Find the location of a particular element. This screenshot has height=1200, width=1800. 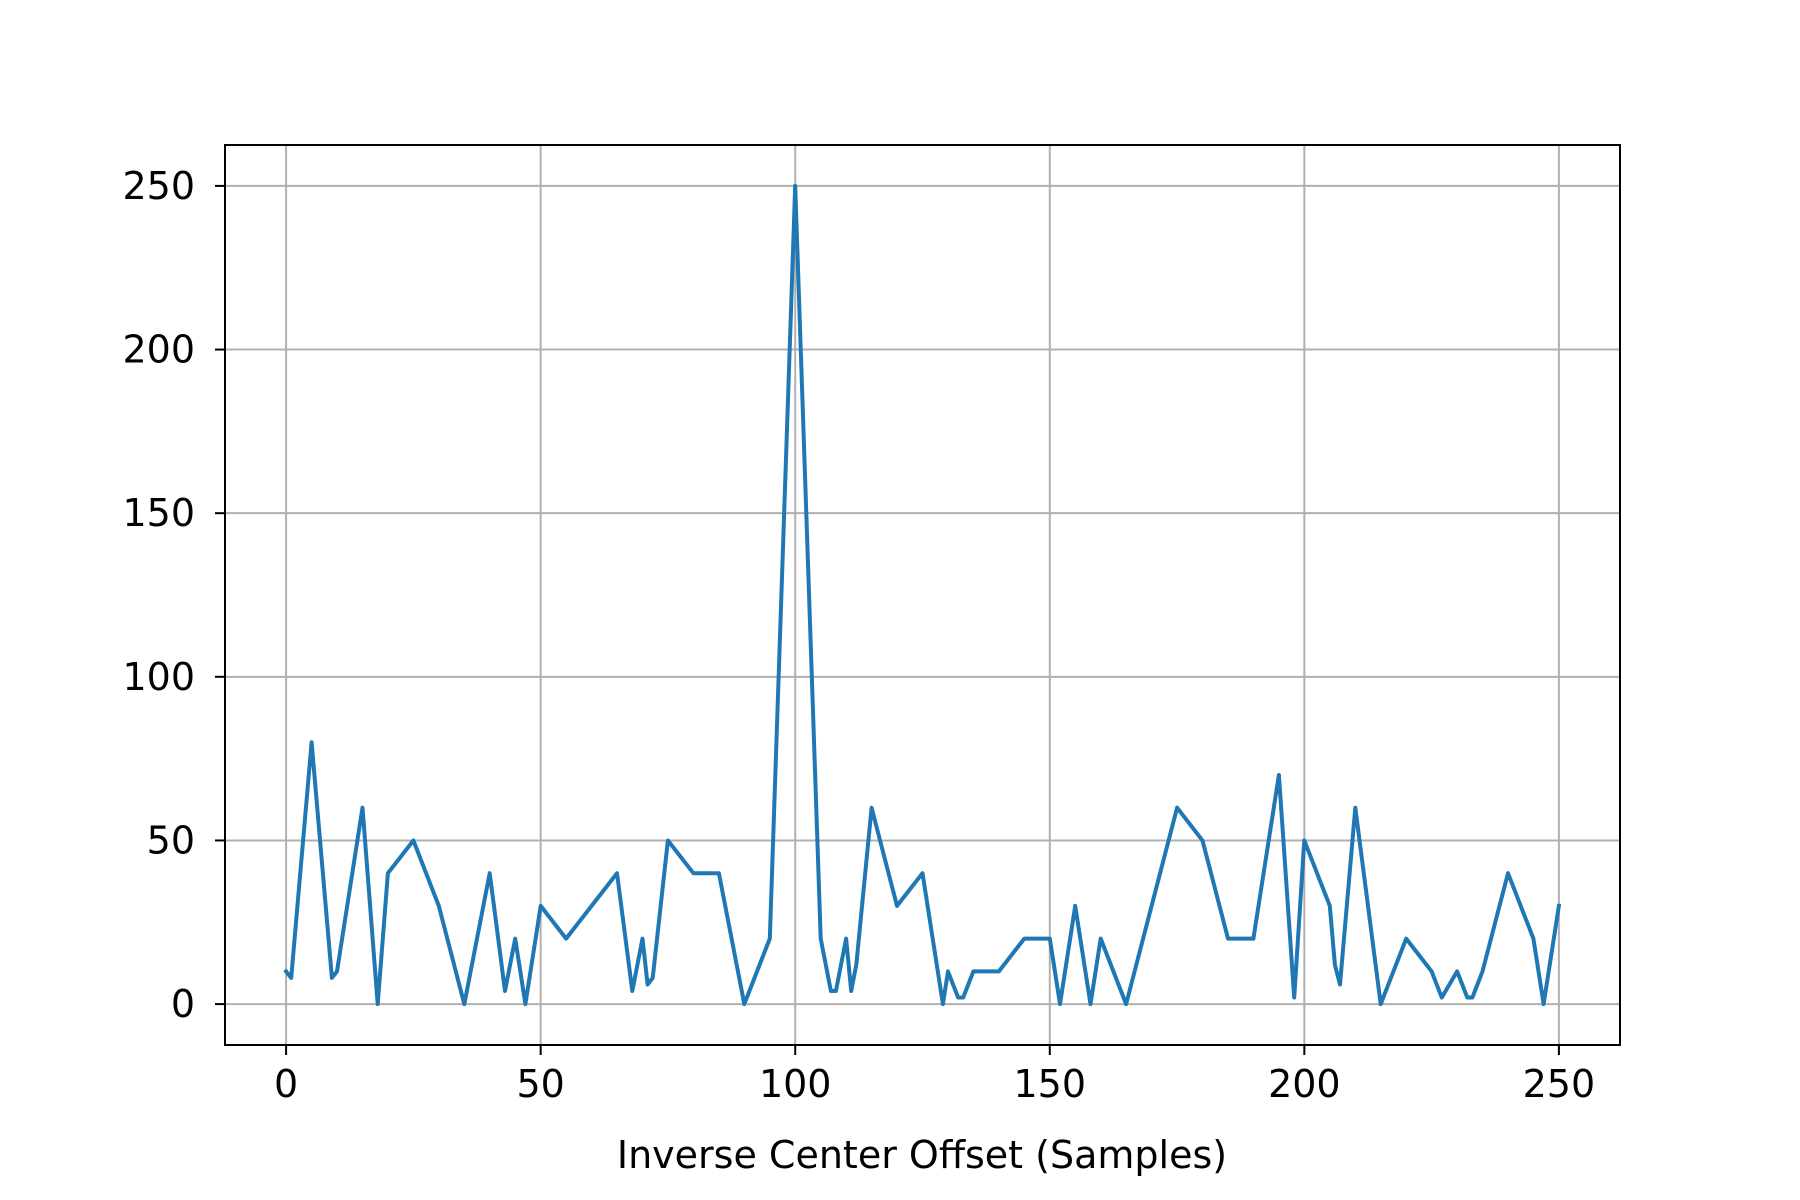

x-axis-ticks: 0 50 100 150 200 250 is located at coordinates (934, 1075).